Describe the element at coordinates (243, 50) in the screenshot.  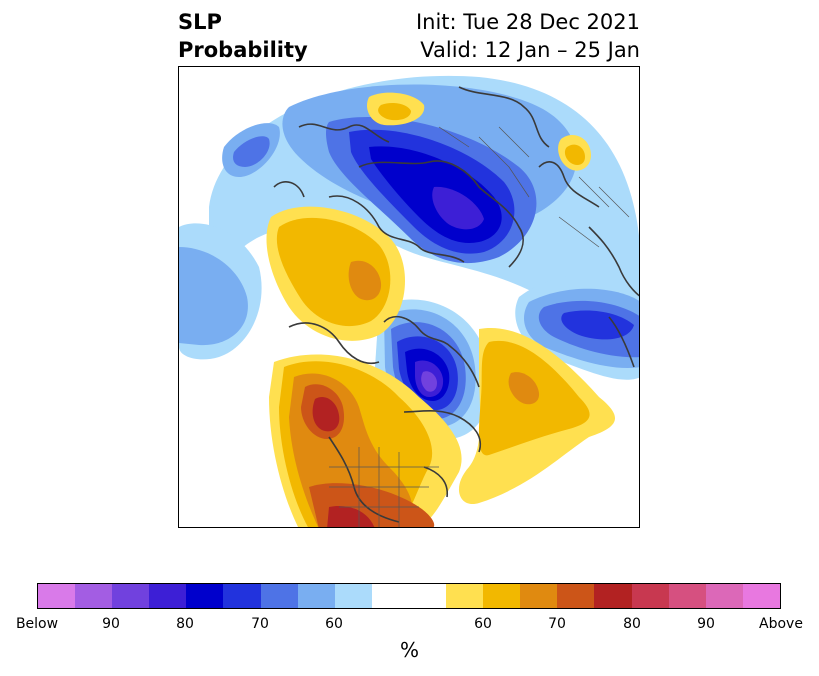
I see `title-line-2: Probability` at that location.